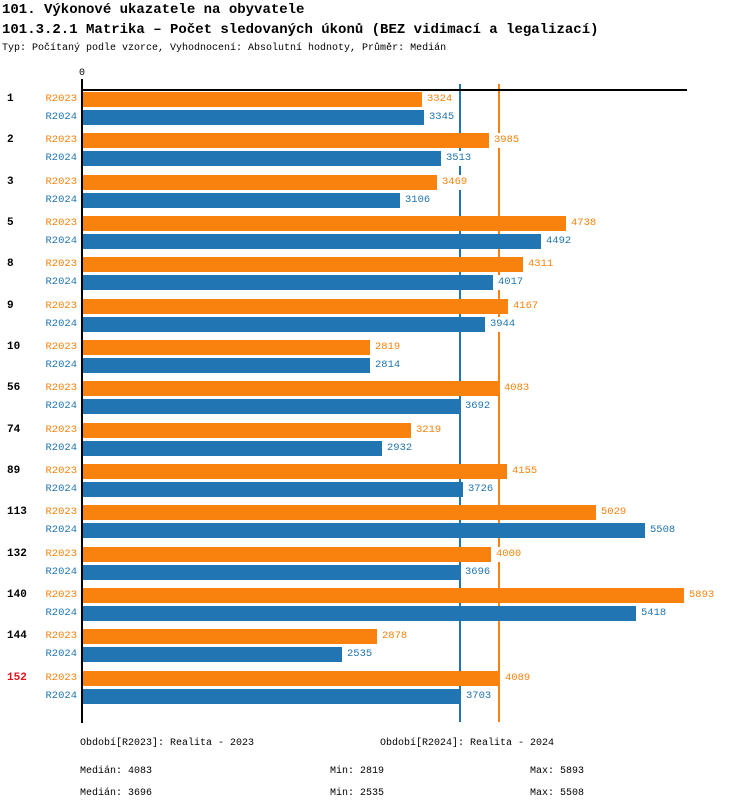 The height and width of the screenshot is (812, 750). Describe the element at coordinates (10, 306) in the screenshot. I see `category-label: 9` at that location.